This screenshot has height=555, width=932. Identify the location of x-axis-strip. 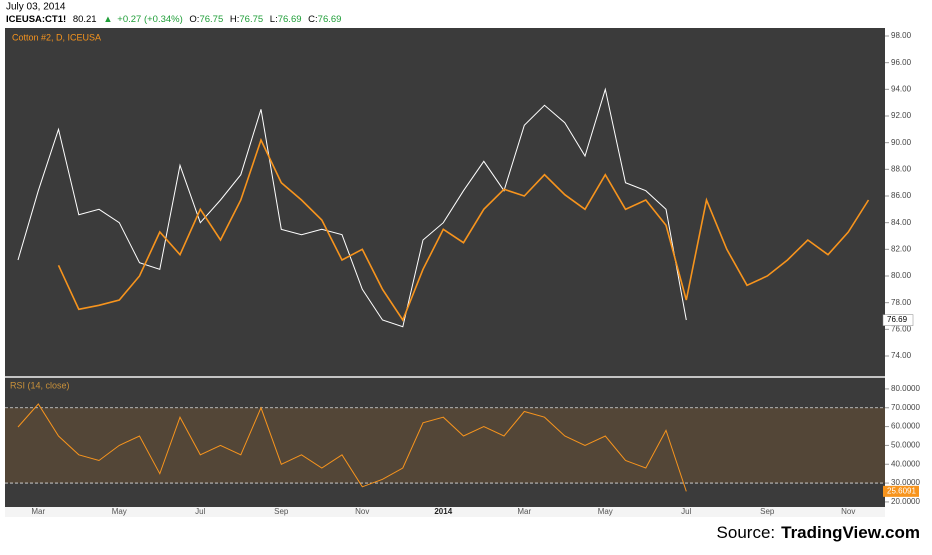
(445, 512).